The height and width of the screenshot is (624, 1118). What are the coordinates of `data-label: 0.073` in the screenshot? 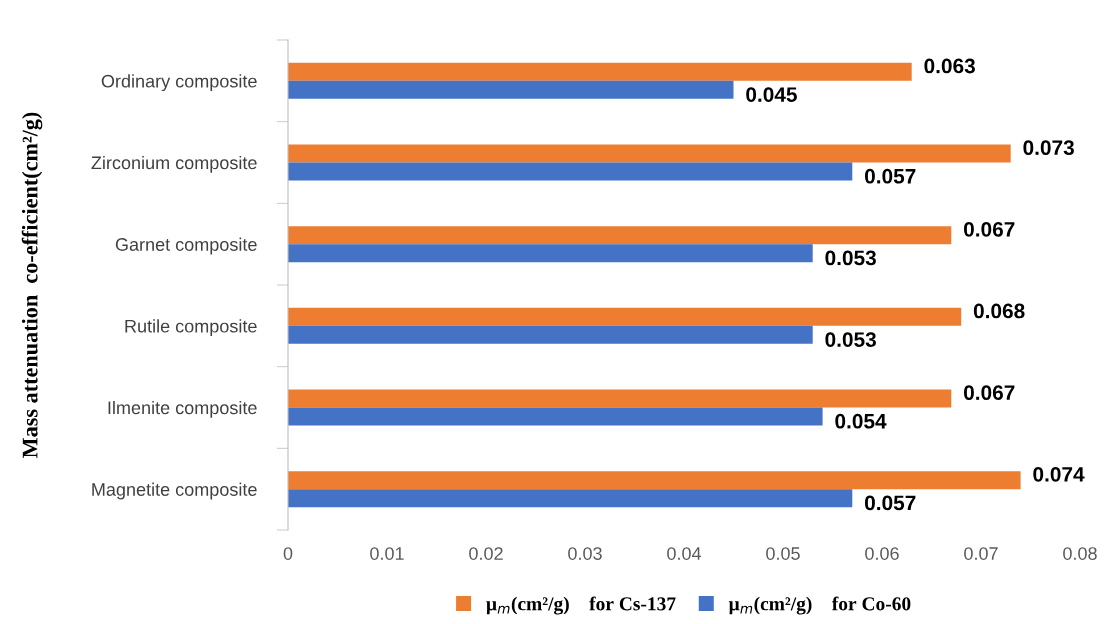 It's located at (1048, 148).